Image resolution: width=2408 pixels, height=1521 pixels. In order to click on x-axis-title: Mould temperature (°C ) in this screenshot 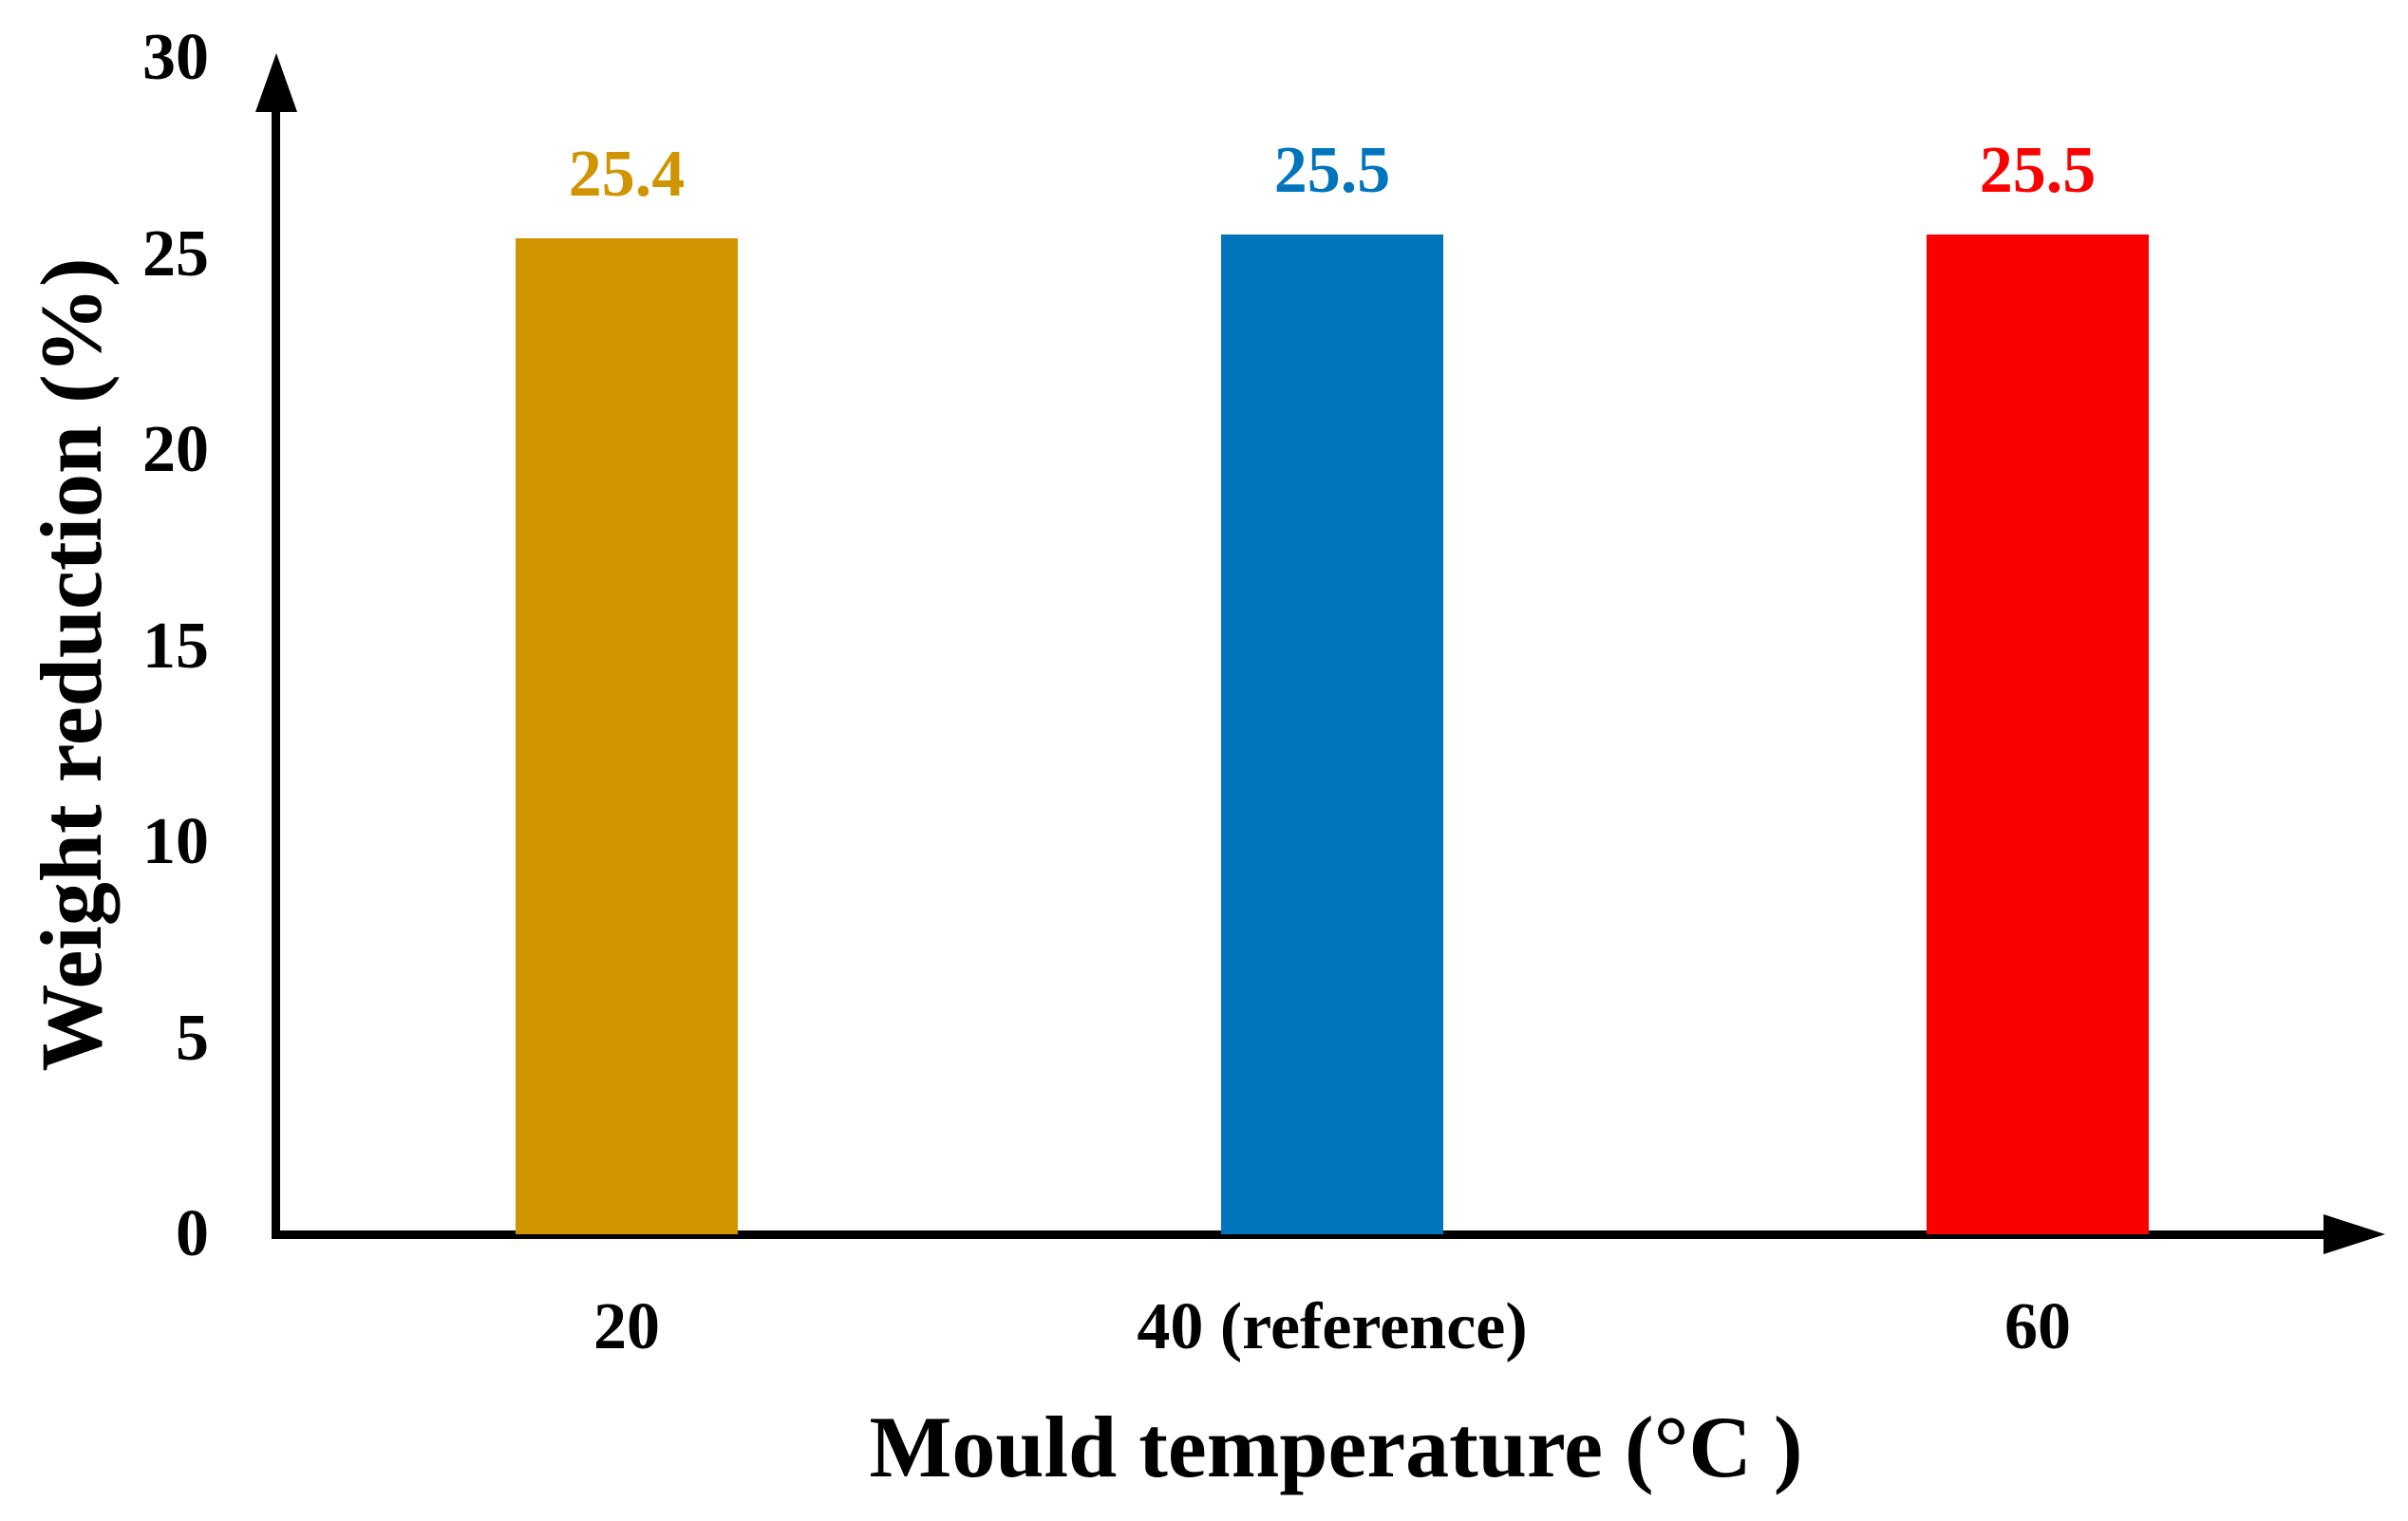, I will do `click(1336, 1447)`.